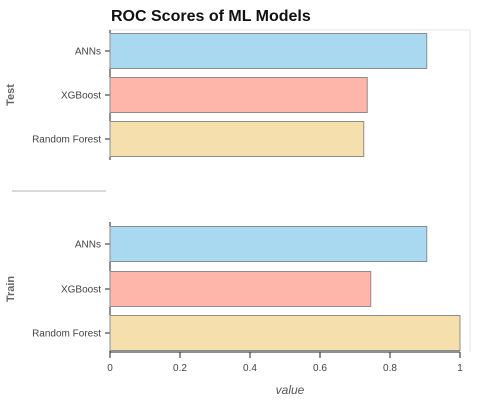  What do you see at coordinates (268, 244) in the screenshot?
I see `bar-train-anns` at bounding box center [268, 244].